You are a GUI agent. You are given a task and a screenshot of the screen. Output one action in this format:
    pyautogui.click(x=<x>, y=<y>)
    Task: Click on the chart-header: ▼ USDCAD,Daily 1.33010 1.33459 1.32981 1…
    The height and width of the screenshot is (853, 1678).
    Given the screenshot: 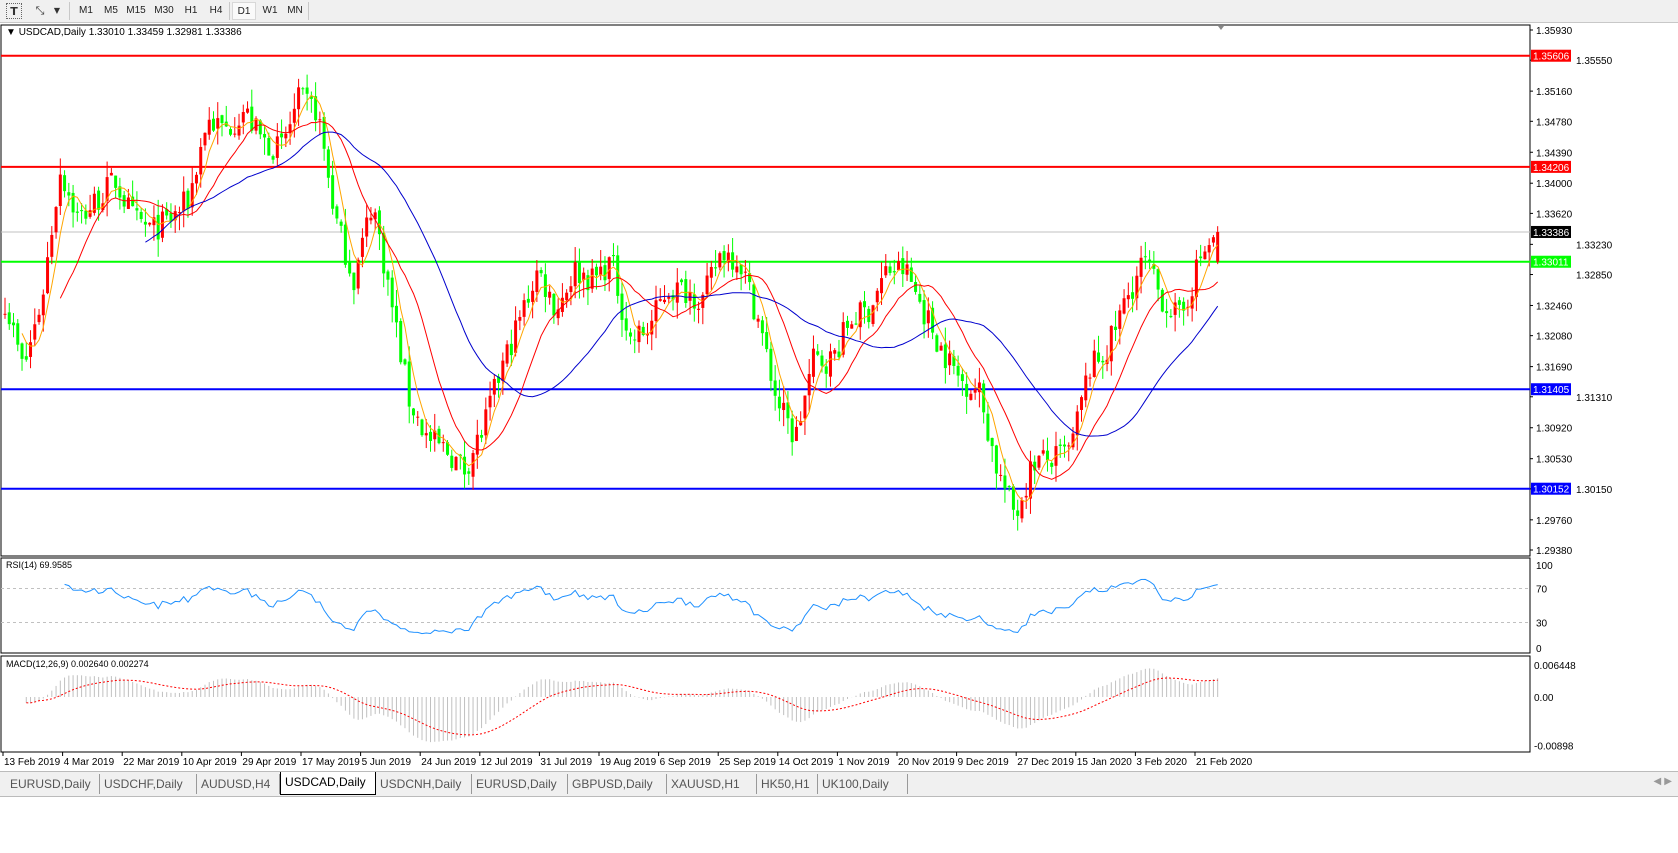 What is the action you would take?
    pyautogui.click(x=124, y=32)
    